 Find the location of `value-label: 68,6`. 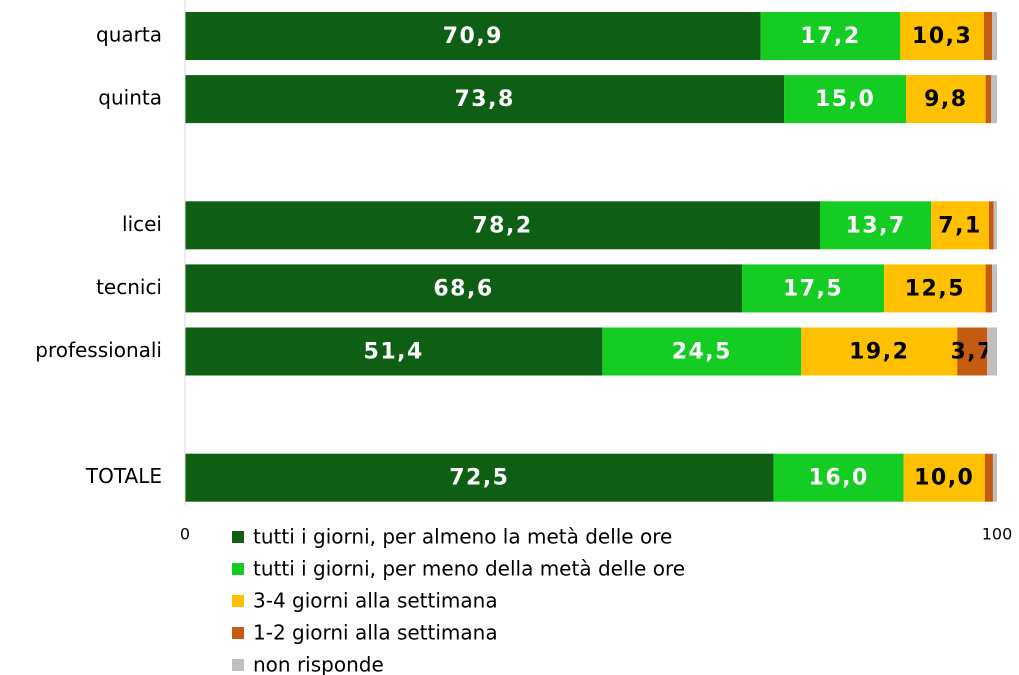

value-label: 68,6 is located at coordinates (463, 288).